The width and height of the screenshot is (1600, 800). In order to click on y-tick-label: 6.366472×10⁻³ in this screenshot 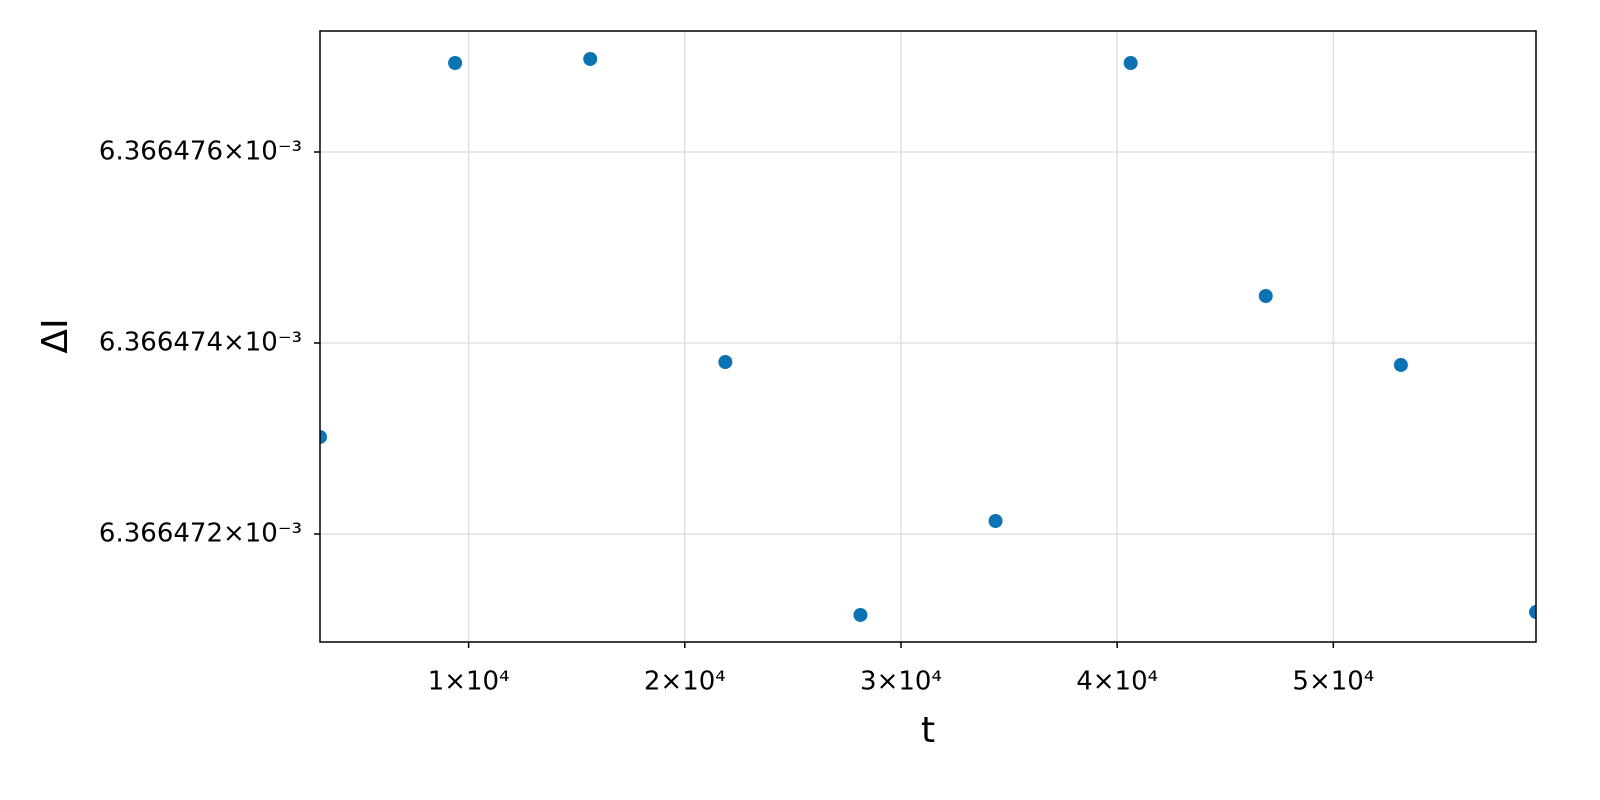, I will do `click(200, 533)`.